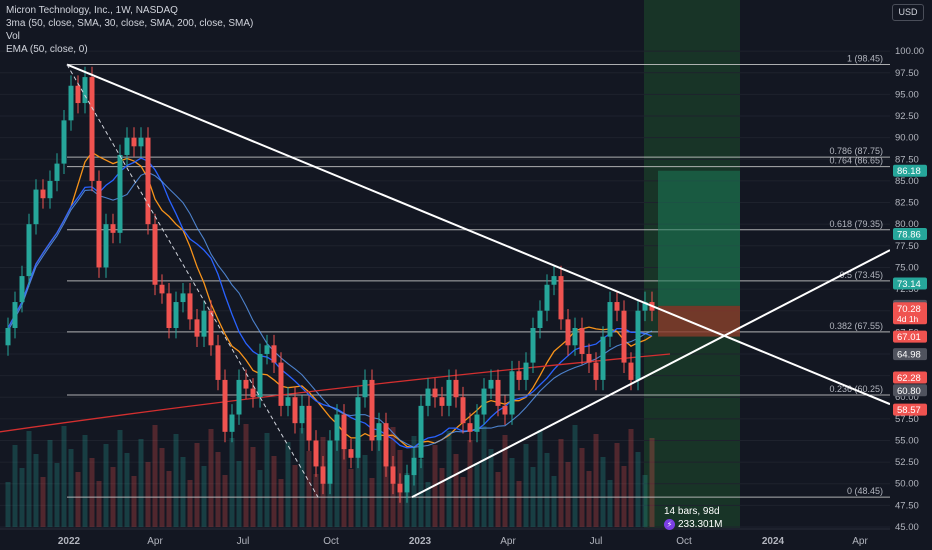  What do you see at coordinates (69, 541) in the screenshot?
I see `x-tick-label: 2022` at bounding box center [69, 541].